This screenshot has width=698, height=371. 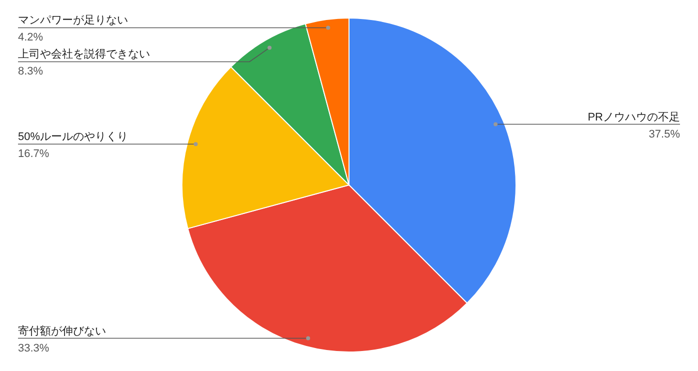 I want to click on data-label: 37.5%, so click(x=664, y=134).